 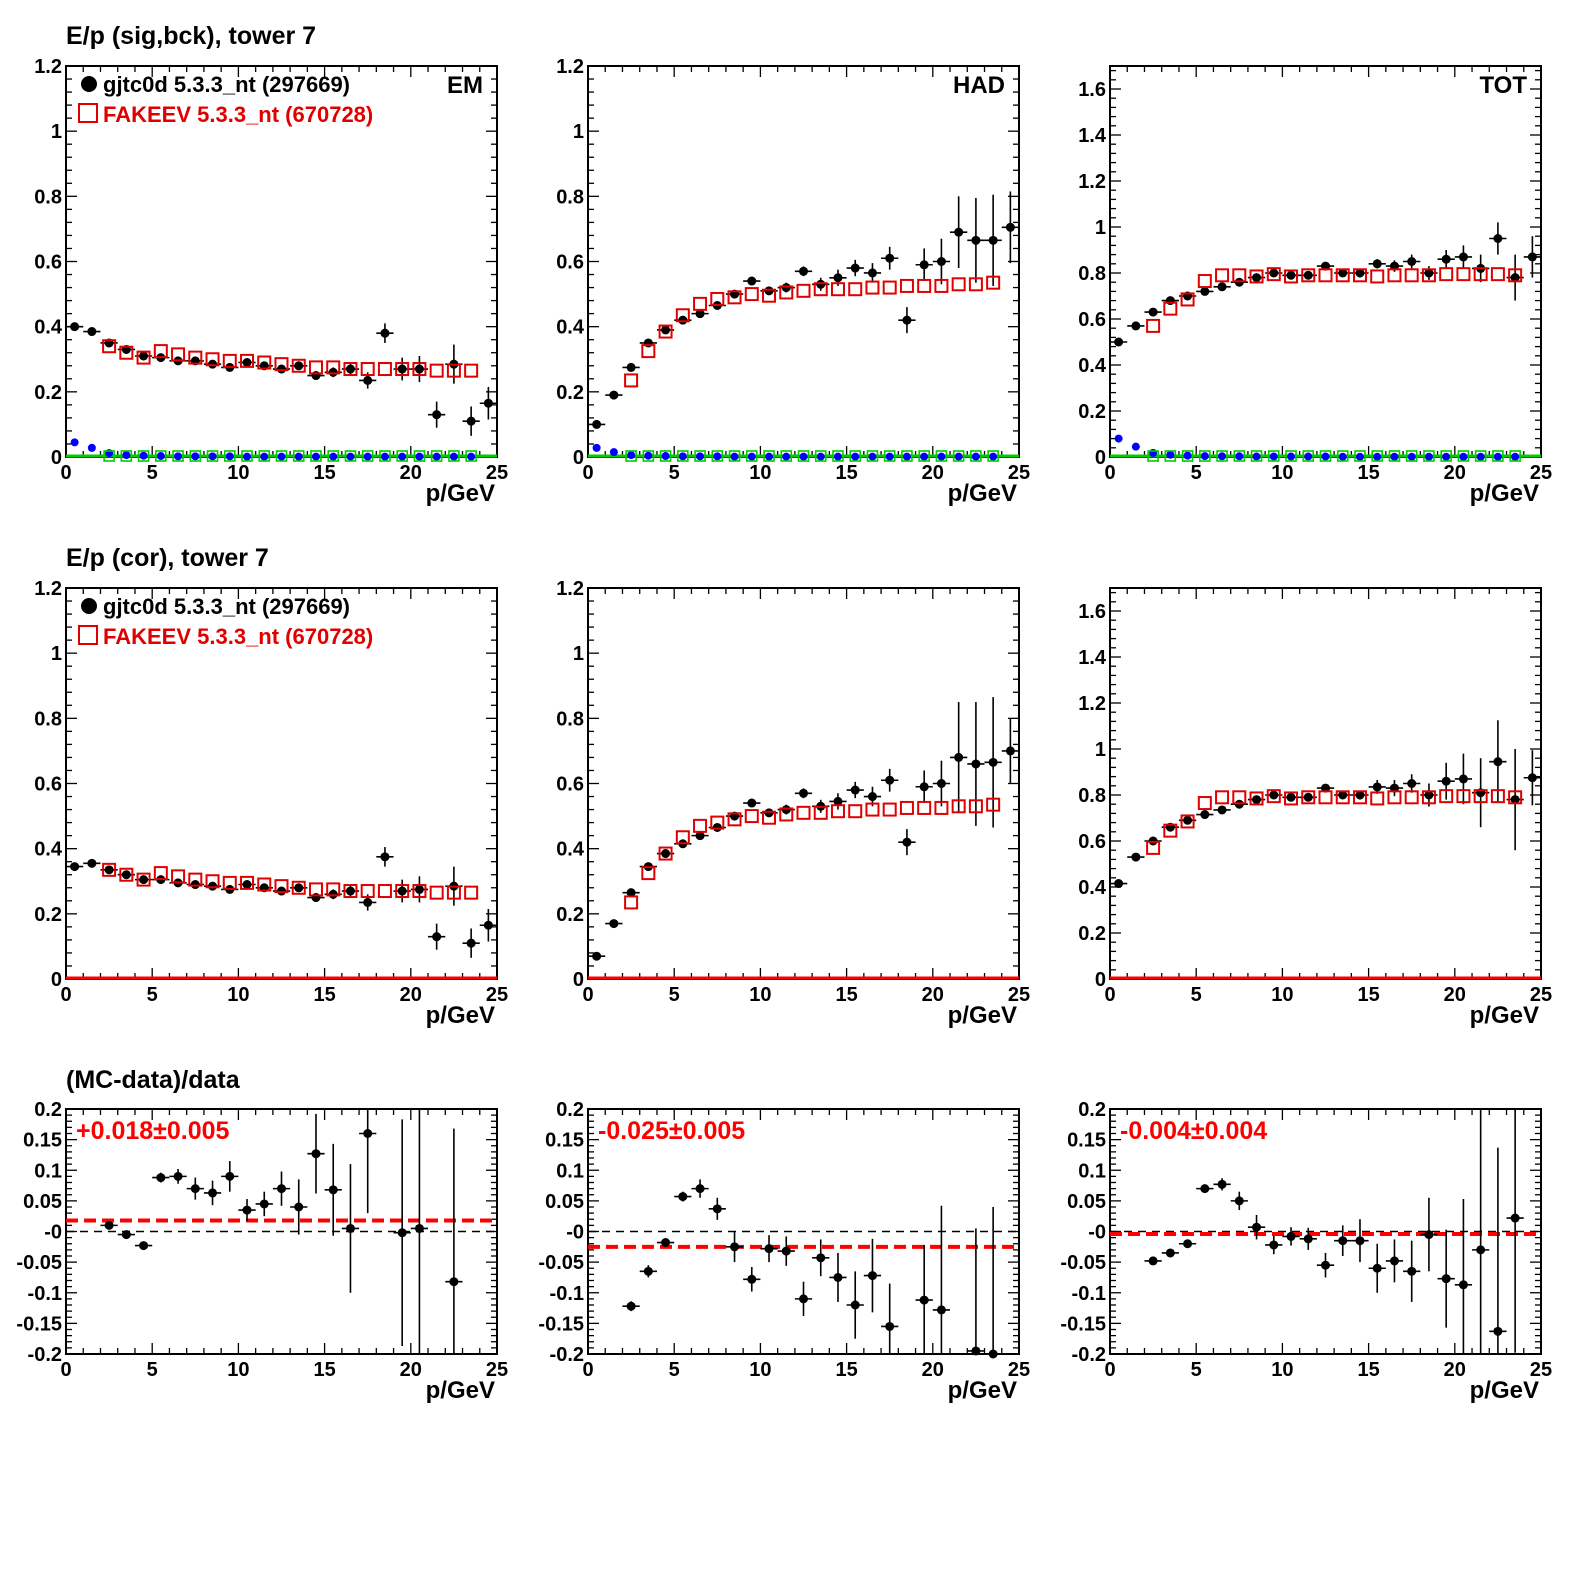 What do you see at coordinates (979, 85) in the screenshot?
I see `panel-corner-label: HAD` at bounding box center [979, 85].